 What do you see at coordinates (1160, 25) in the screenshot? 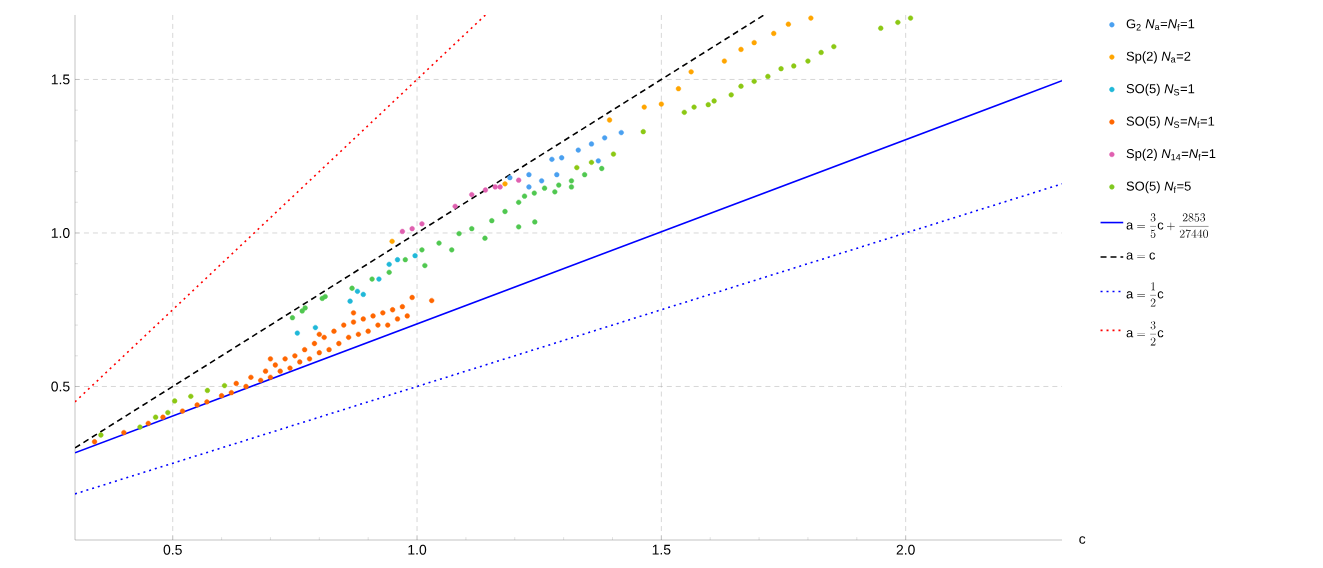
I see `legend-label: G$_{2}$ N$_{a}$=N$_{f}$=1` at bounding box center [1160, 25].